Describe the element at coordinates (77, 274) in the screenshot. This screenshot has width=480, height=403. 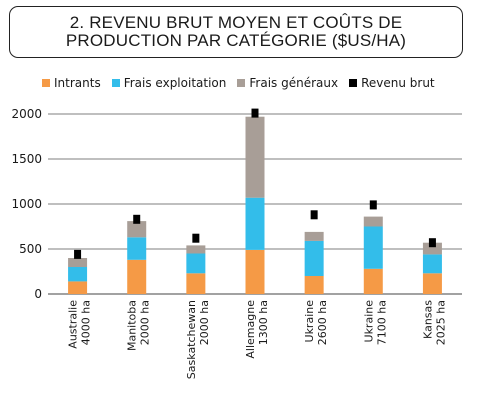
I see `bar-1-frais-exploitation` at that location.